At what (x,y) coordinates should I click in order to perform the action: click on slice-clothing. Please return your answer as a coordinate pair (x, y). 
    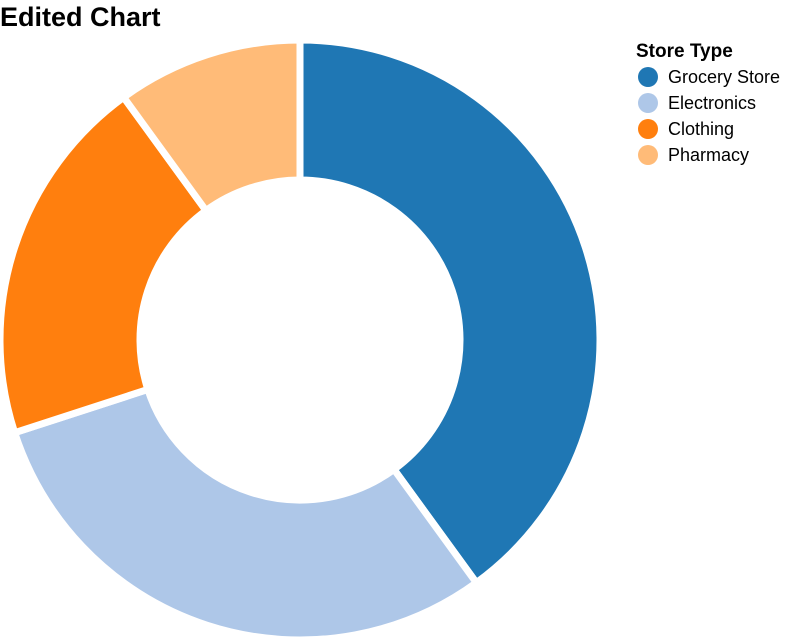
    Looking at the image, I should click on (105, 265).